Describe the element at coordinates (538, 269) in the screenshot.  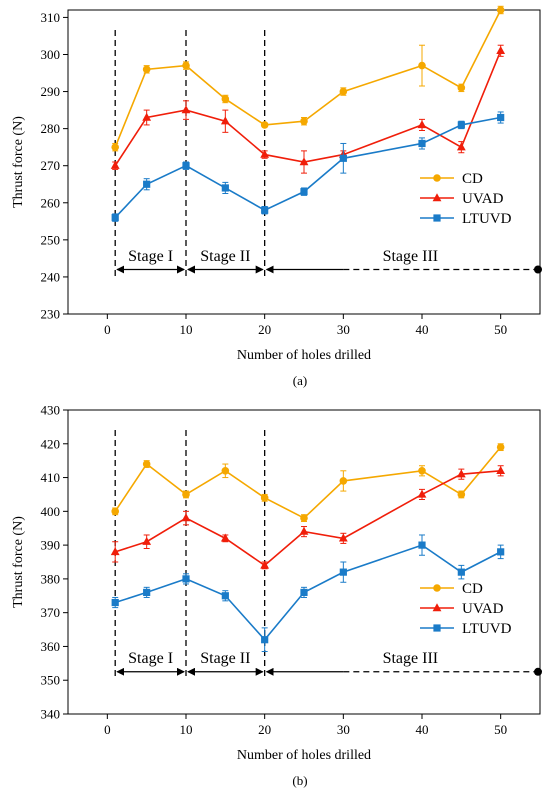
I see `stage-arrow-endpoint` at that location.